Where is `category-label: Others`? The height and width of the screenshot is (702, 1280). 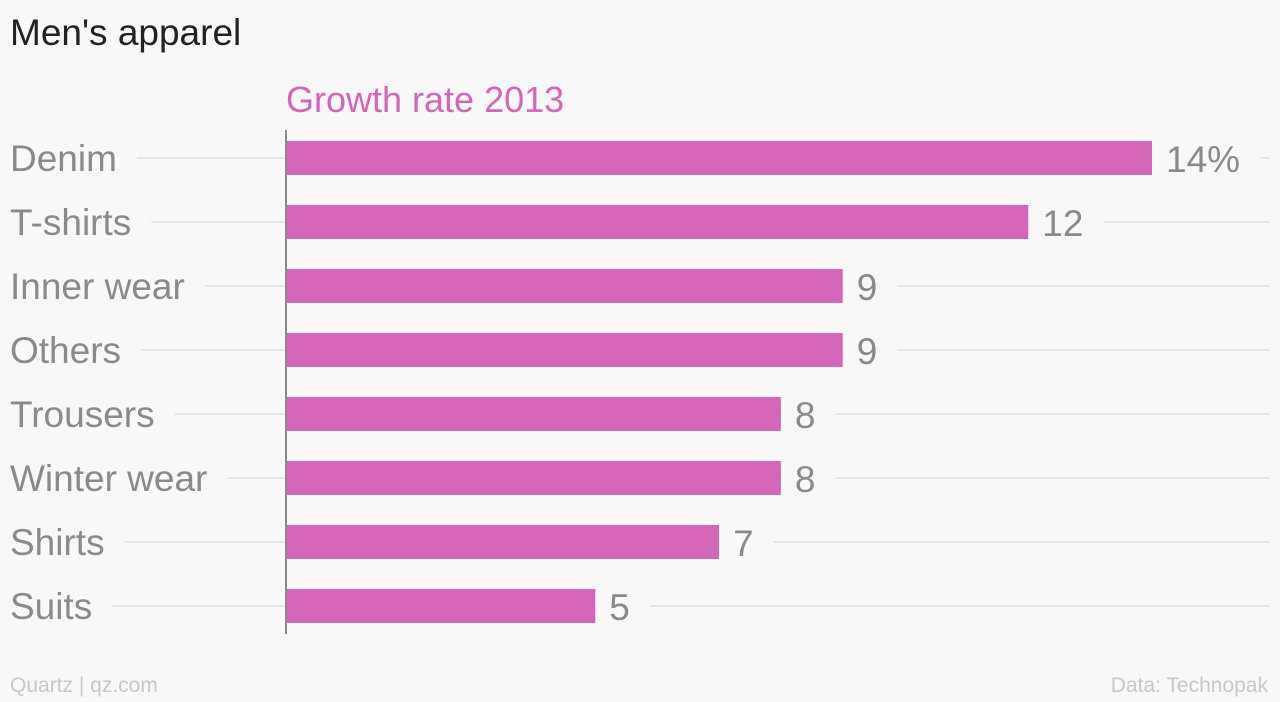 category-label: Others is located at coordinates (65, 350).